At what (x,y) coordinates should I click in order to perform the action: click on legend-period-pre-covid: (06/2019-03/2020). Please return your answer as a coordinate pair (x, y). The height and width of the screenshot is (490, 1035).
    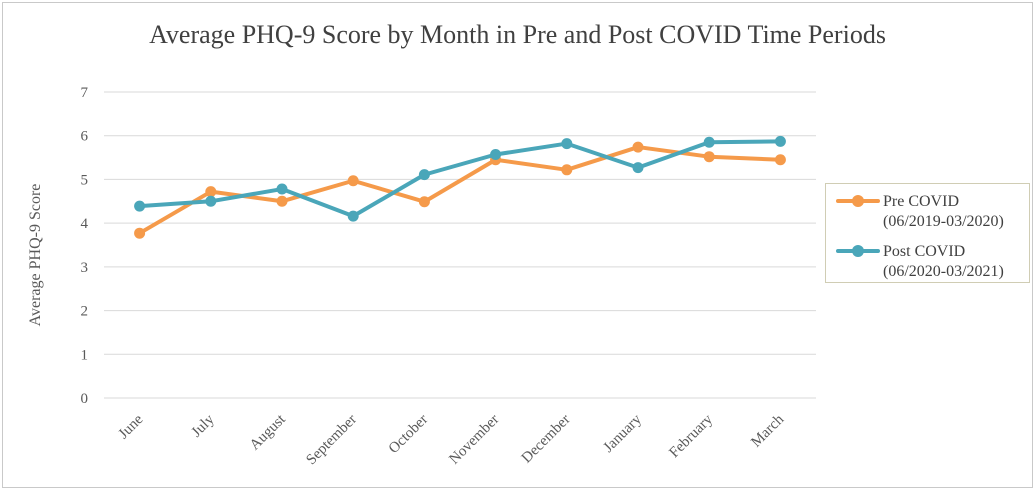
    Looking at the image, I should click on (943, 221).